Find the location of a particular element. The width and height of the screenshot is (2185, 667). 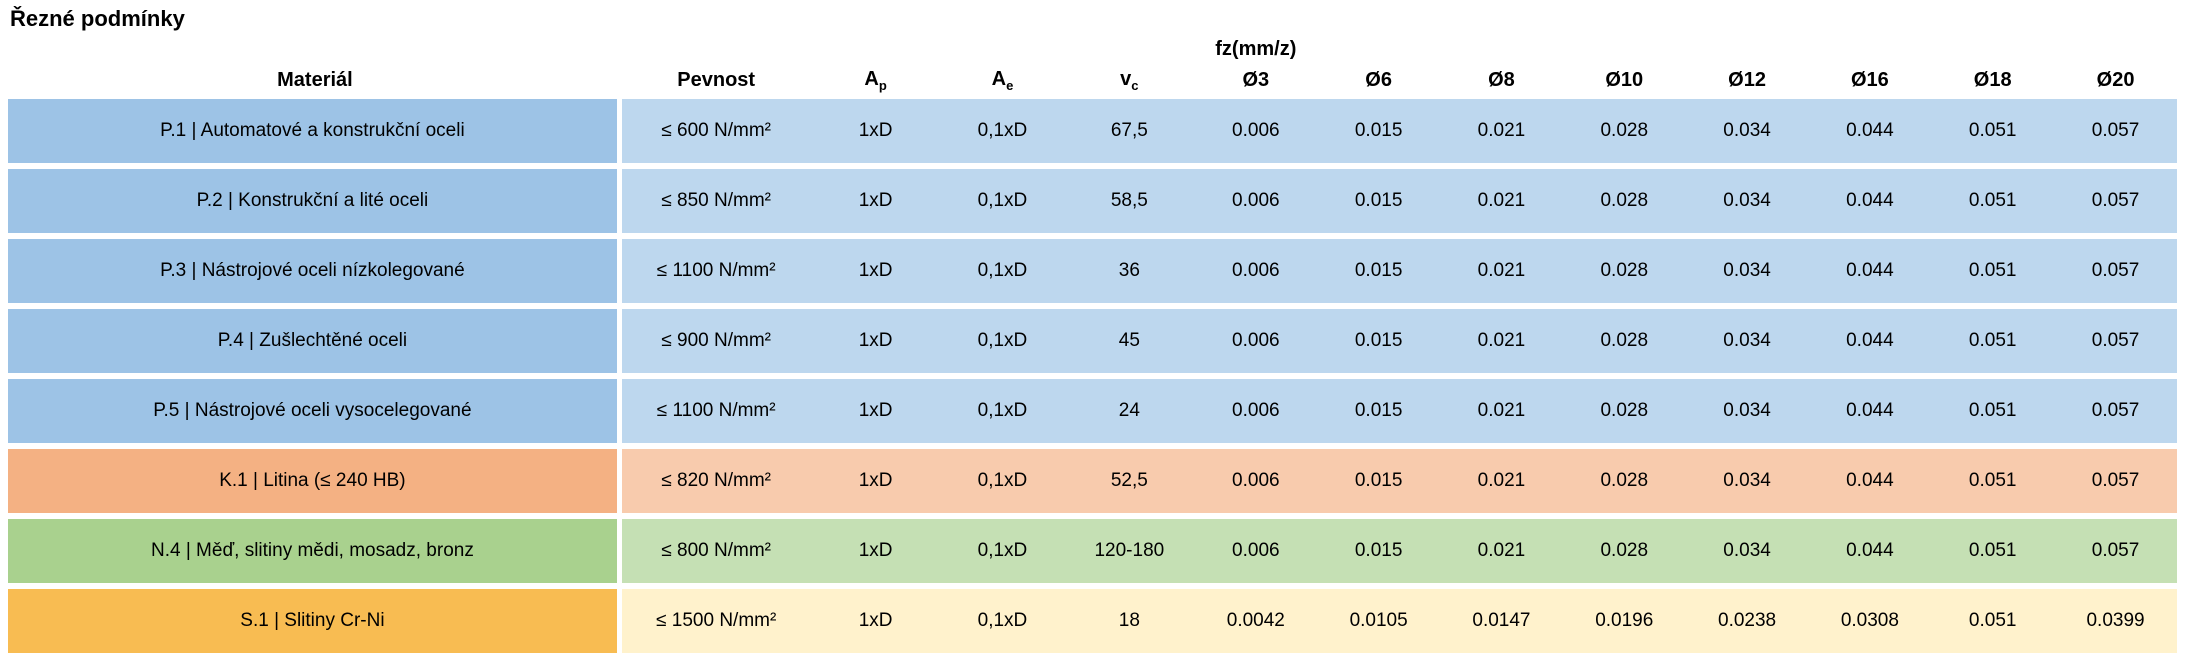

feed-group-header-row: fz(mm/z) is located at coordinates (1092, 49).